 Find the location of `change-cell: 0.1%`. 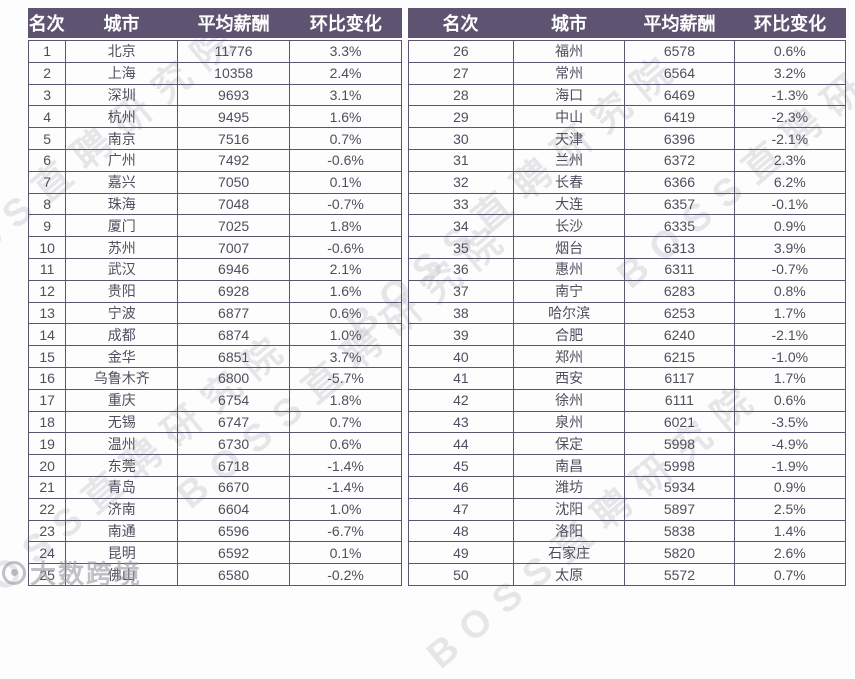

change-cell: 0.1% is located at coordinates (345, 182).